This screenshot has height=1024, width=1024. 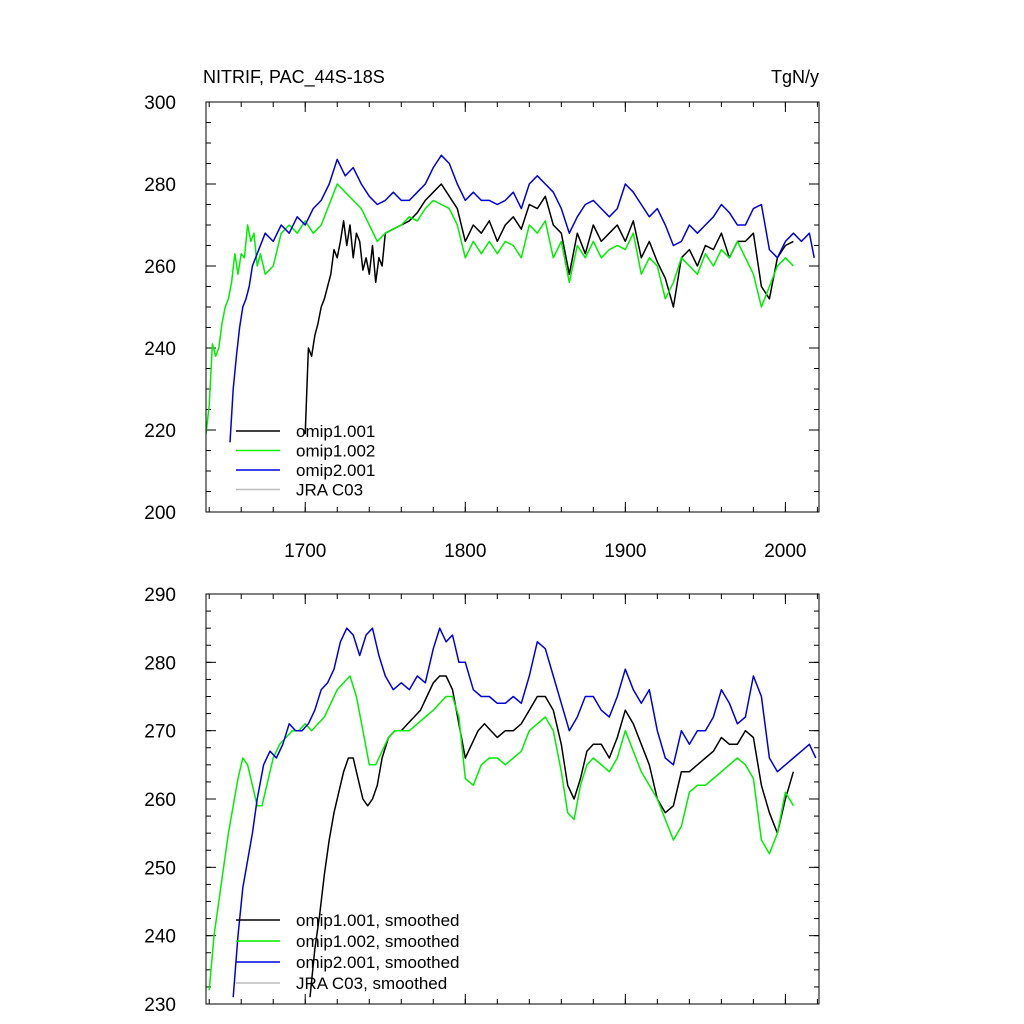 What do you see at coordinates (378, 962) in the screenshot?
I see `legend-label: omip2.001, smoothed` at bounding box center [378, 962].